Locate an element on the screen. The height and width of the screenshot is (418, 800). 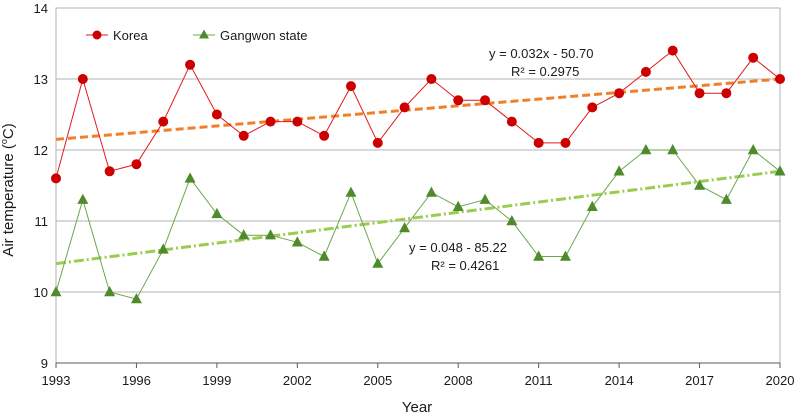
y-axis-title-sup: o is located at coordinates (4, 141).